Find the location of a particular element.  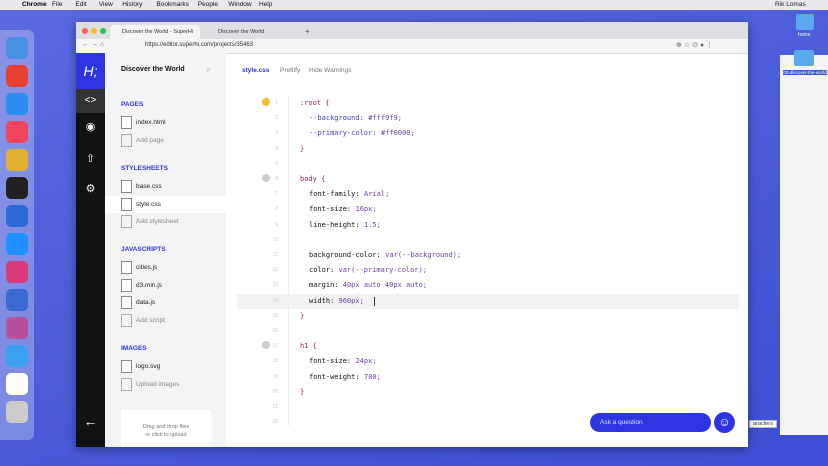

file-name: data.js is located at coordinates (146, 303).